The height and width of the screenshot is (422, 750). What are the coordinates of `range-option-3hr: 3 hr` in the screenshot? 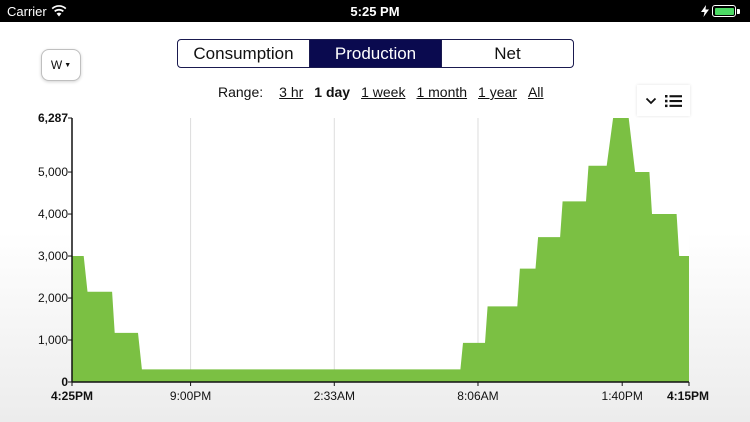 It's located at (291, 92).